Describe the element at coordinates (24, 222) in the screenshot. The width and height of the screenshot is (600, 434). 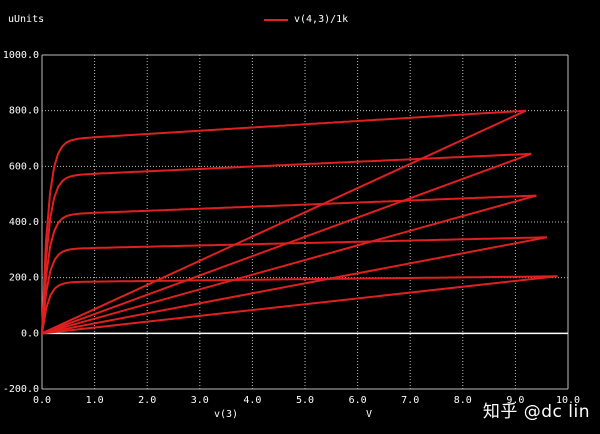
I see `y-tick-label: 400.0` at that location.